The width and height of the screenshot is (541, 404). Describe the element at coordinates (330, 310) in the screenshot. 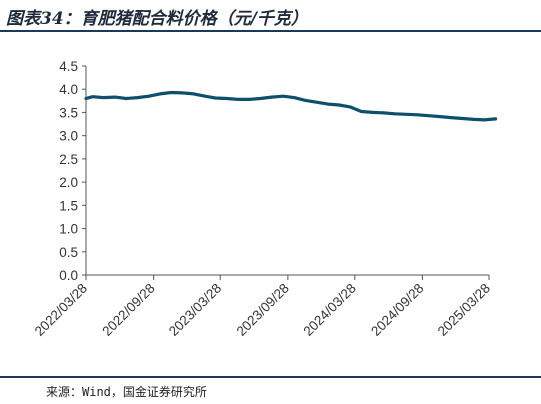

I see `x-tick-label: 2024/03/28` at that location.